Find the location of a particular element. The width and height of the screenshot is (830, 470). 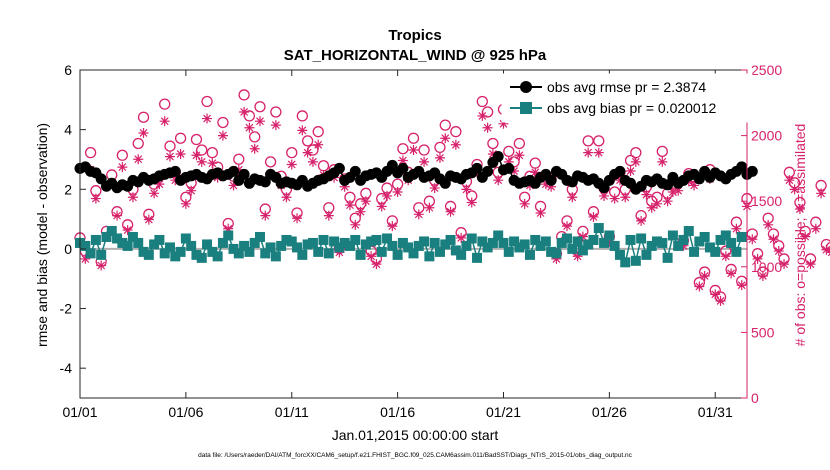

legend-bias-marker is located at coordinates (526, 108).